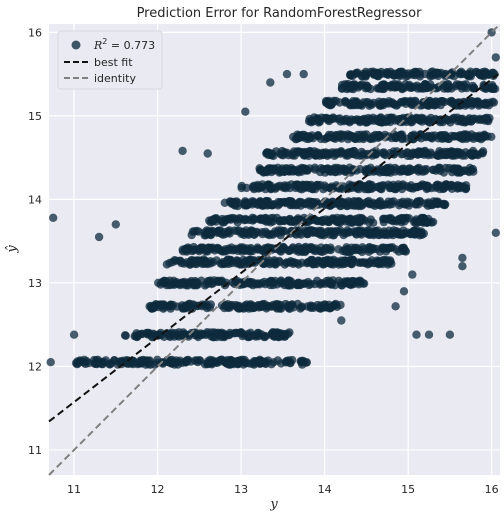 This screenshot has height=517, width=504. What do you see at coordinates (408, 489) in the screenshot?
I see `x-tick-label: 15` at bounding box center [408, 489].